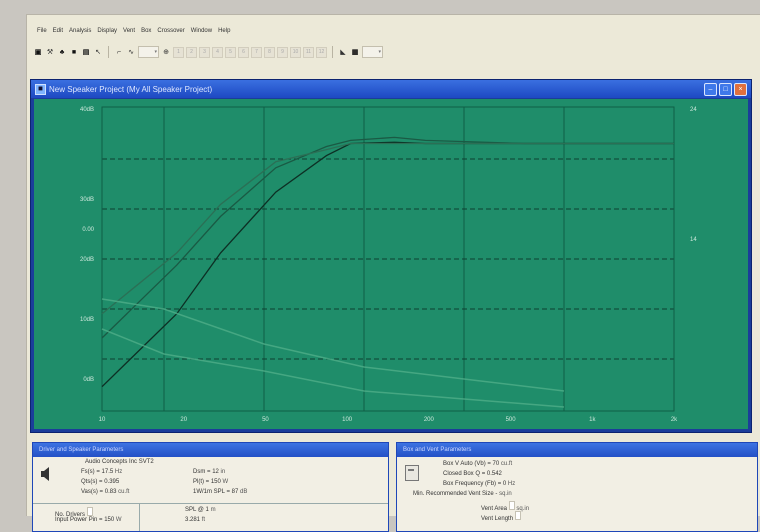 The height and width of the screenshot is (532, 760). What do you see at coordinates (86, 52) in the screenshot?
I see `print-icon: ▤` at bounding box center [86, 52].